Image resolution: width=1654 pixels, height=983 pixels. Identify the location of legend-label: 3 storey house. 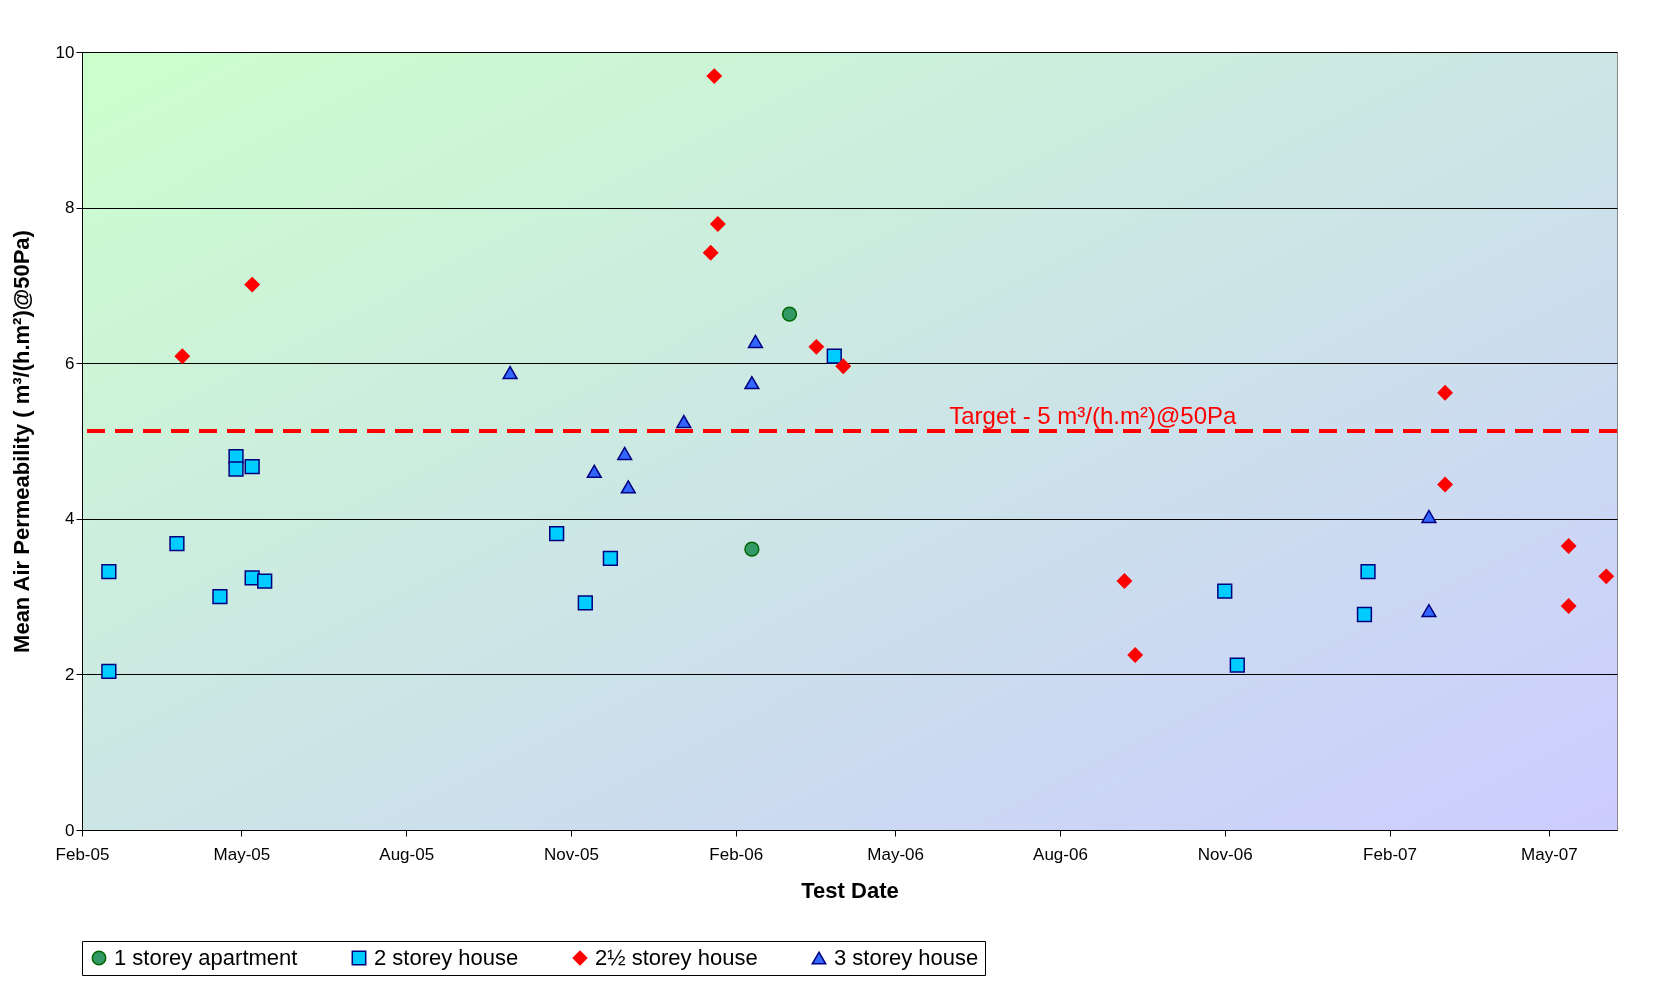
(906, 957).